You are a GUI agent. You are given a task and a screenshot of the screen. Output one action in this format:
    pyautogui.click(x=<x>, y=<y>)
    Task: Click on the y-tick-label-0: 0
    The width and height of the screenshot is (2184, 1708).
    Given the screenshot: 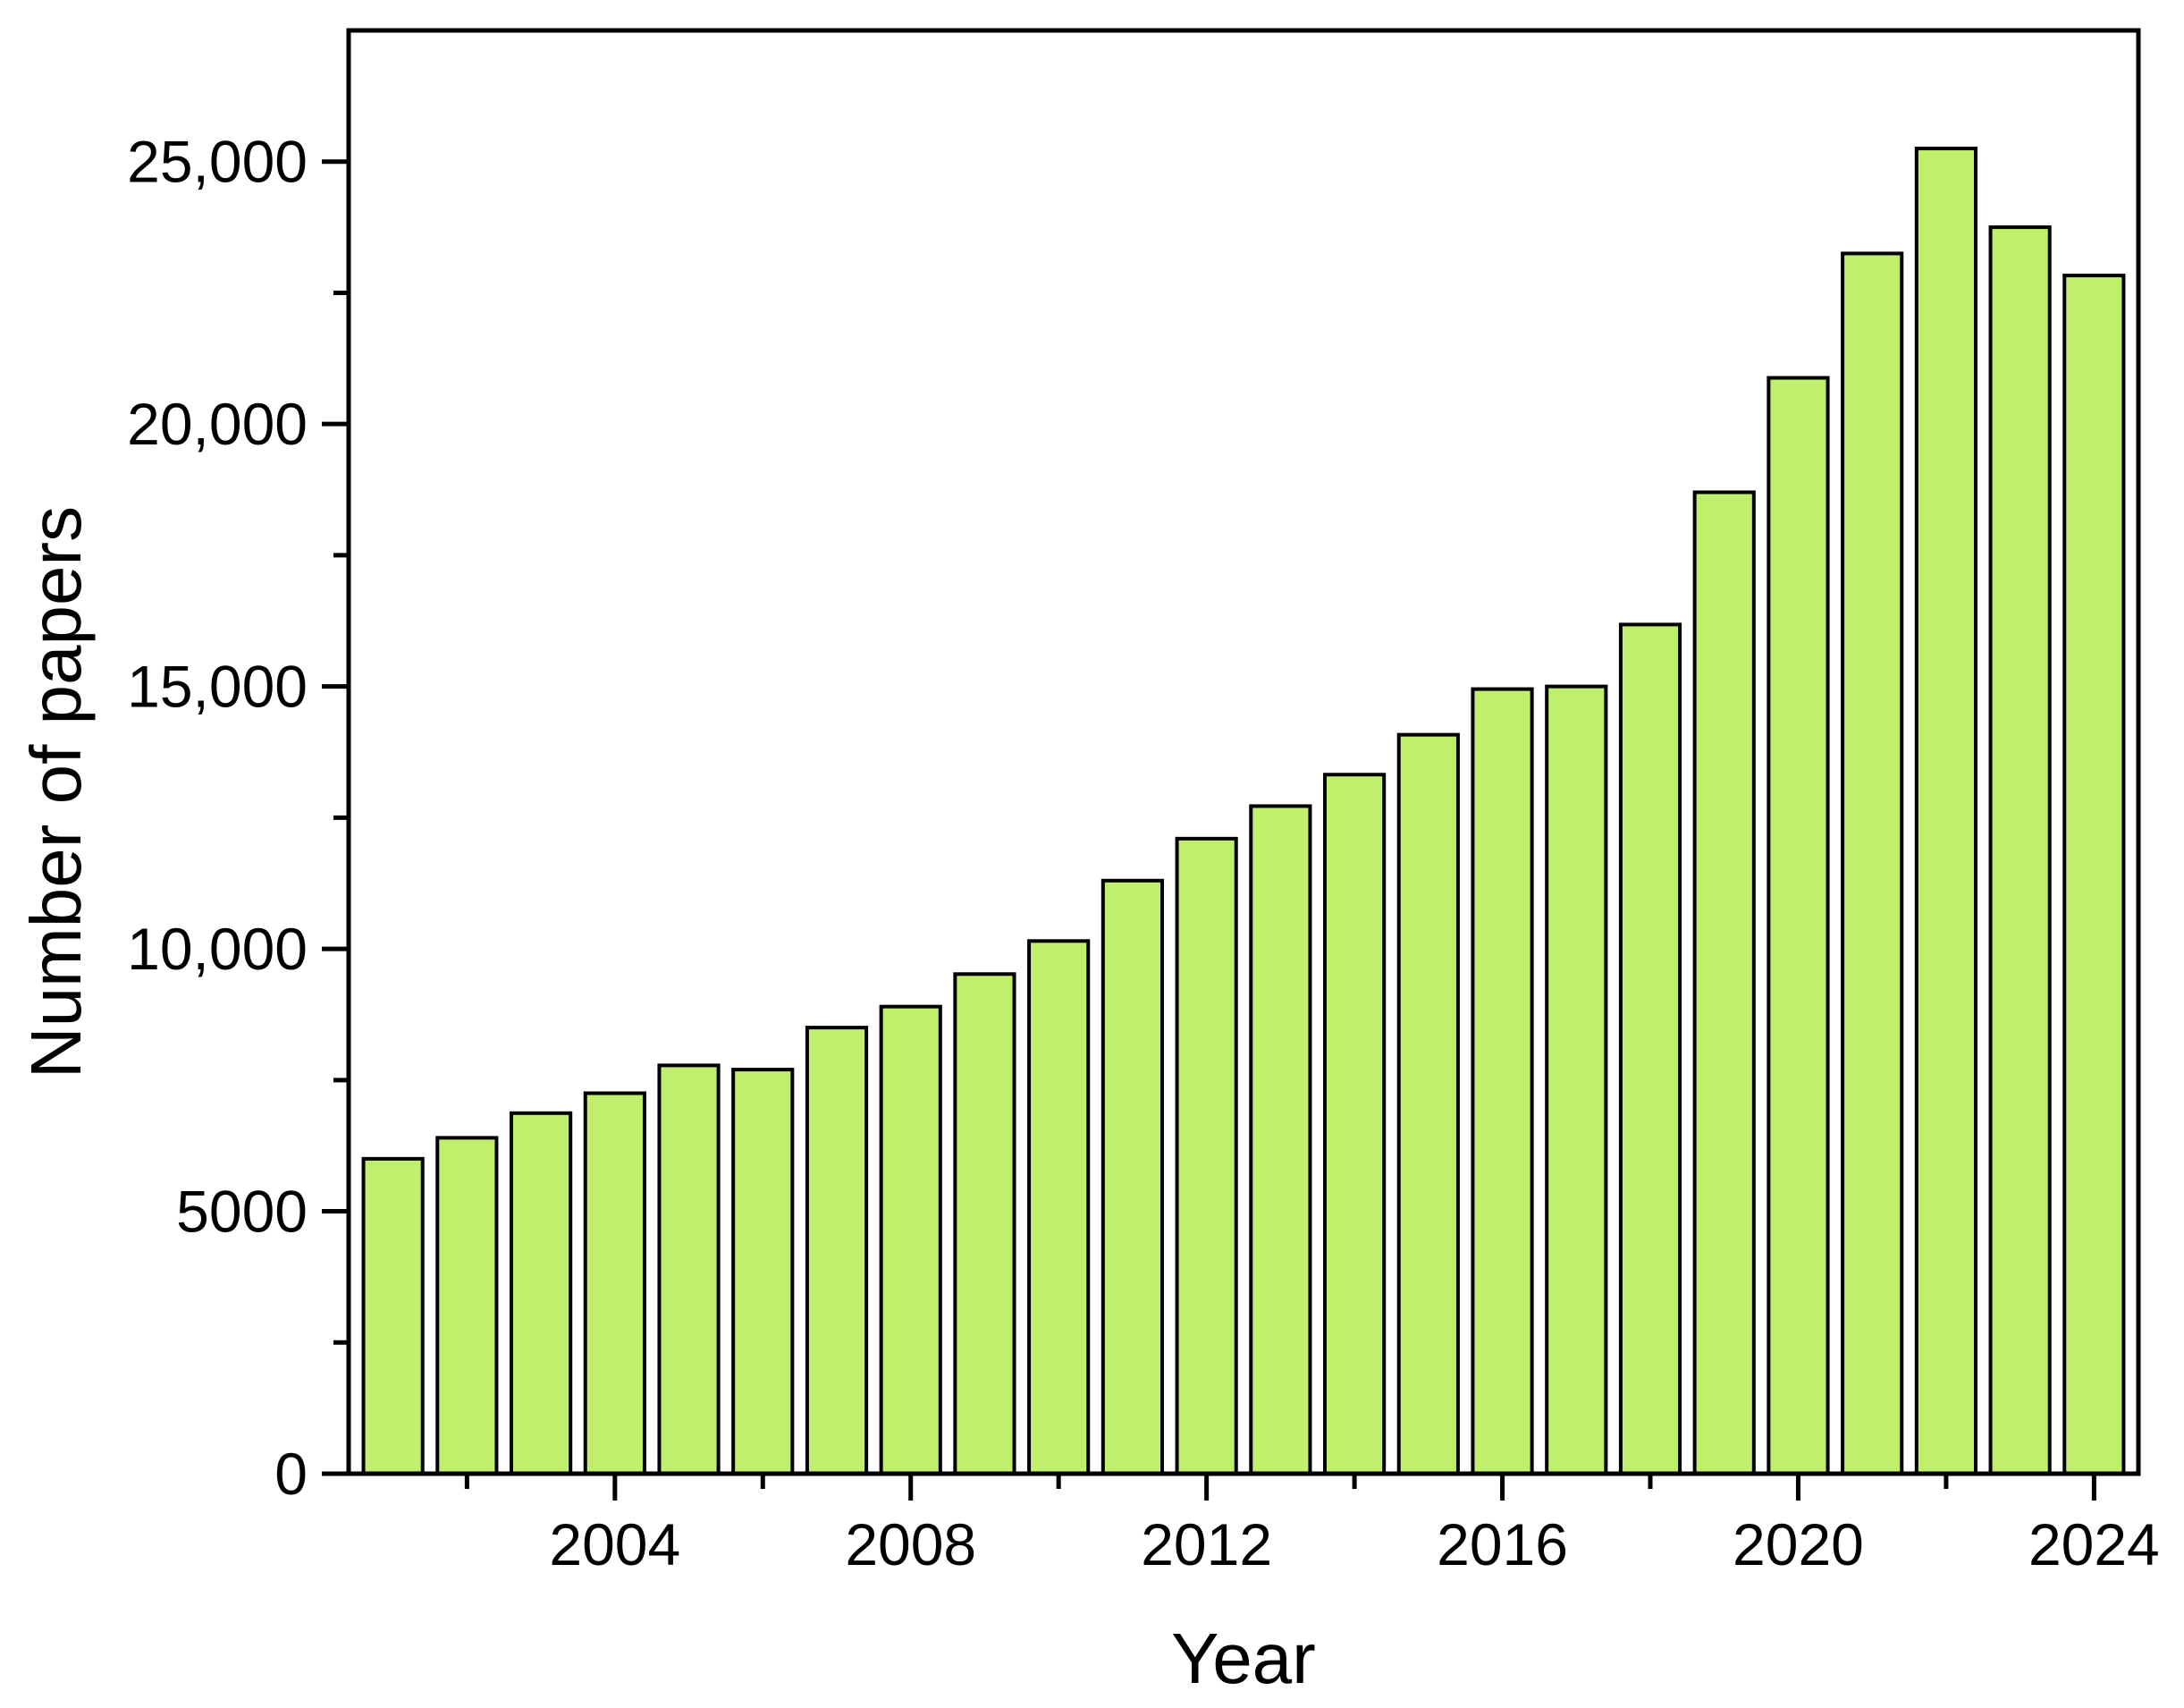 What is the action you would take?
    pyautogui.click(x=291, y=1474)
    